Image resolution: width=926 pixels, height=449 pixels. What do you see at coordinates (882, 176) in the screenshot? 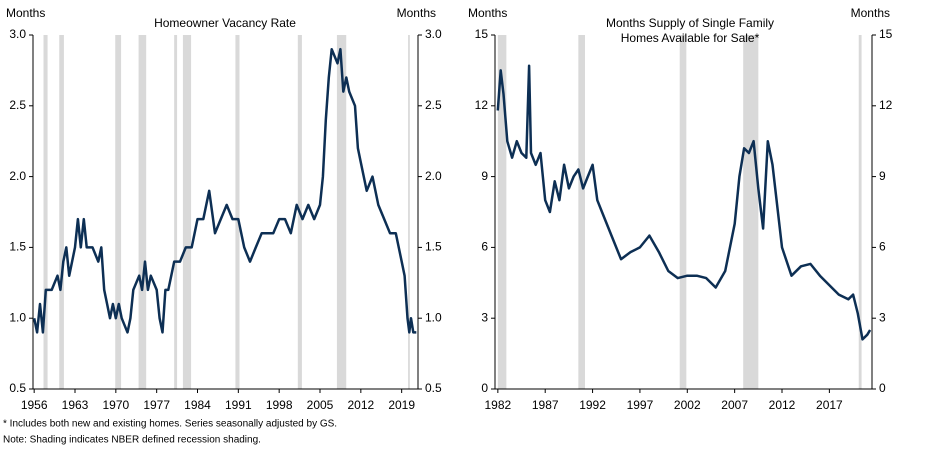
I see `y2-tick-label: 9` at bounding box center [882, 176].